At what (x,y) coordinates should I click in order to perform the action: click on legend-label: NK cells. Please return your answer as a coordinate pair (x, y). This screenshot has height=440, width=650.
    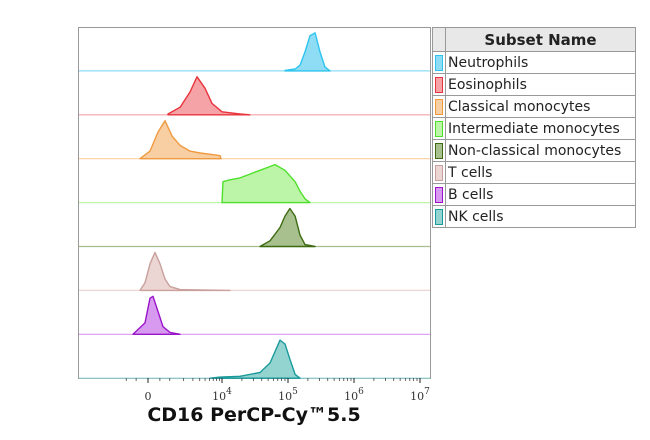
    Looking at the image, I should click on (540, 216).